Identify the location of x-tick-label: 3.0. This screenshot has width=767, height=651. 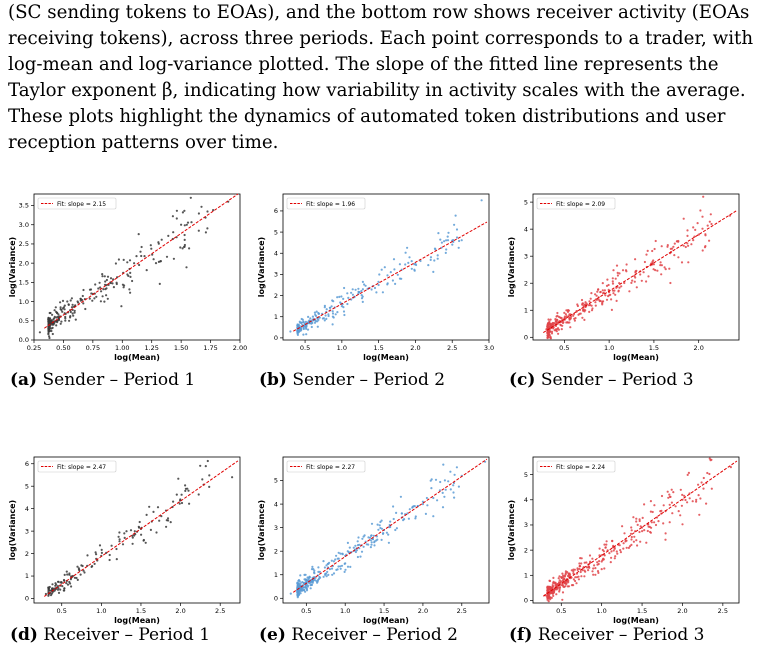
(489, 348).